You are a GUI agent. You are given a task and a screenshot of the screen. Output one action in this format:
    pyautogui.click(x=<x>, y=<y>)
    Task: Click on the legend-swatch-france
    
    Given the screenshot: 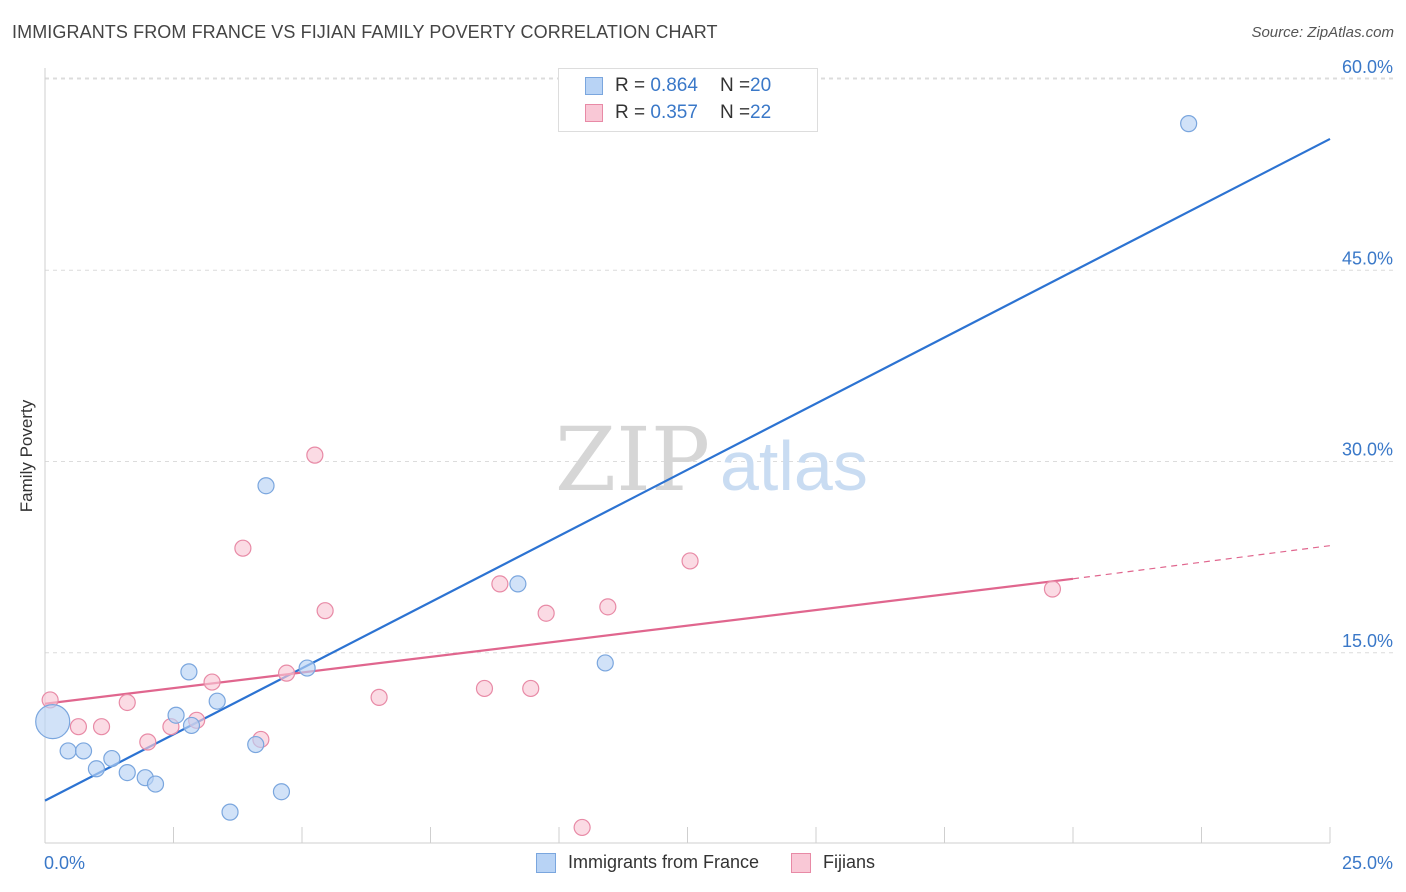 What is the action you would take?
    pyautogui.click(x=594, y=86)
    